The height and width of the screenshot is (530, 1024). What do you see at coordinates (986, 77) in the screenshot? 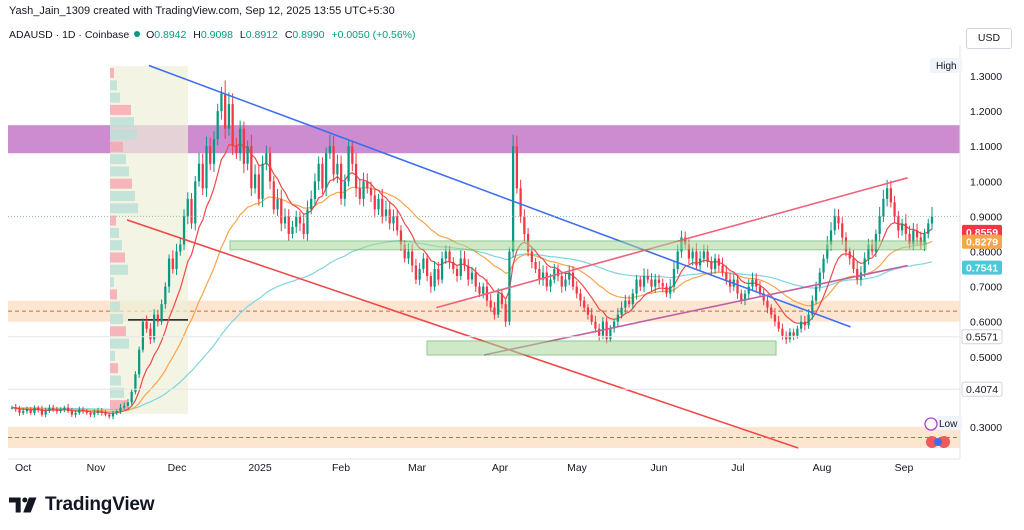
I see `price-tick-label: 1.3000` at bounding box center [986, 77].